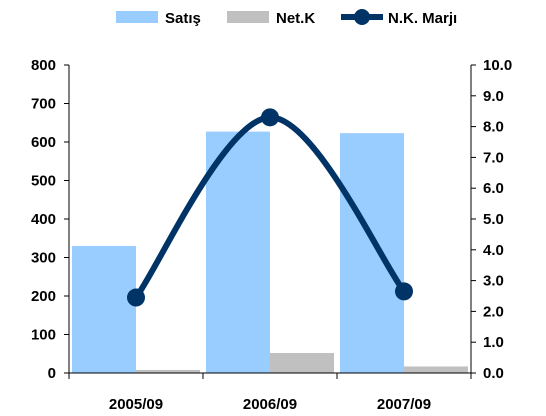  What do you see at coordinates (362, 17) in the screenshot?
I see `legend-marker-marji` at bounding box center [362, 17].